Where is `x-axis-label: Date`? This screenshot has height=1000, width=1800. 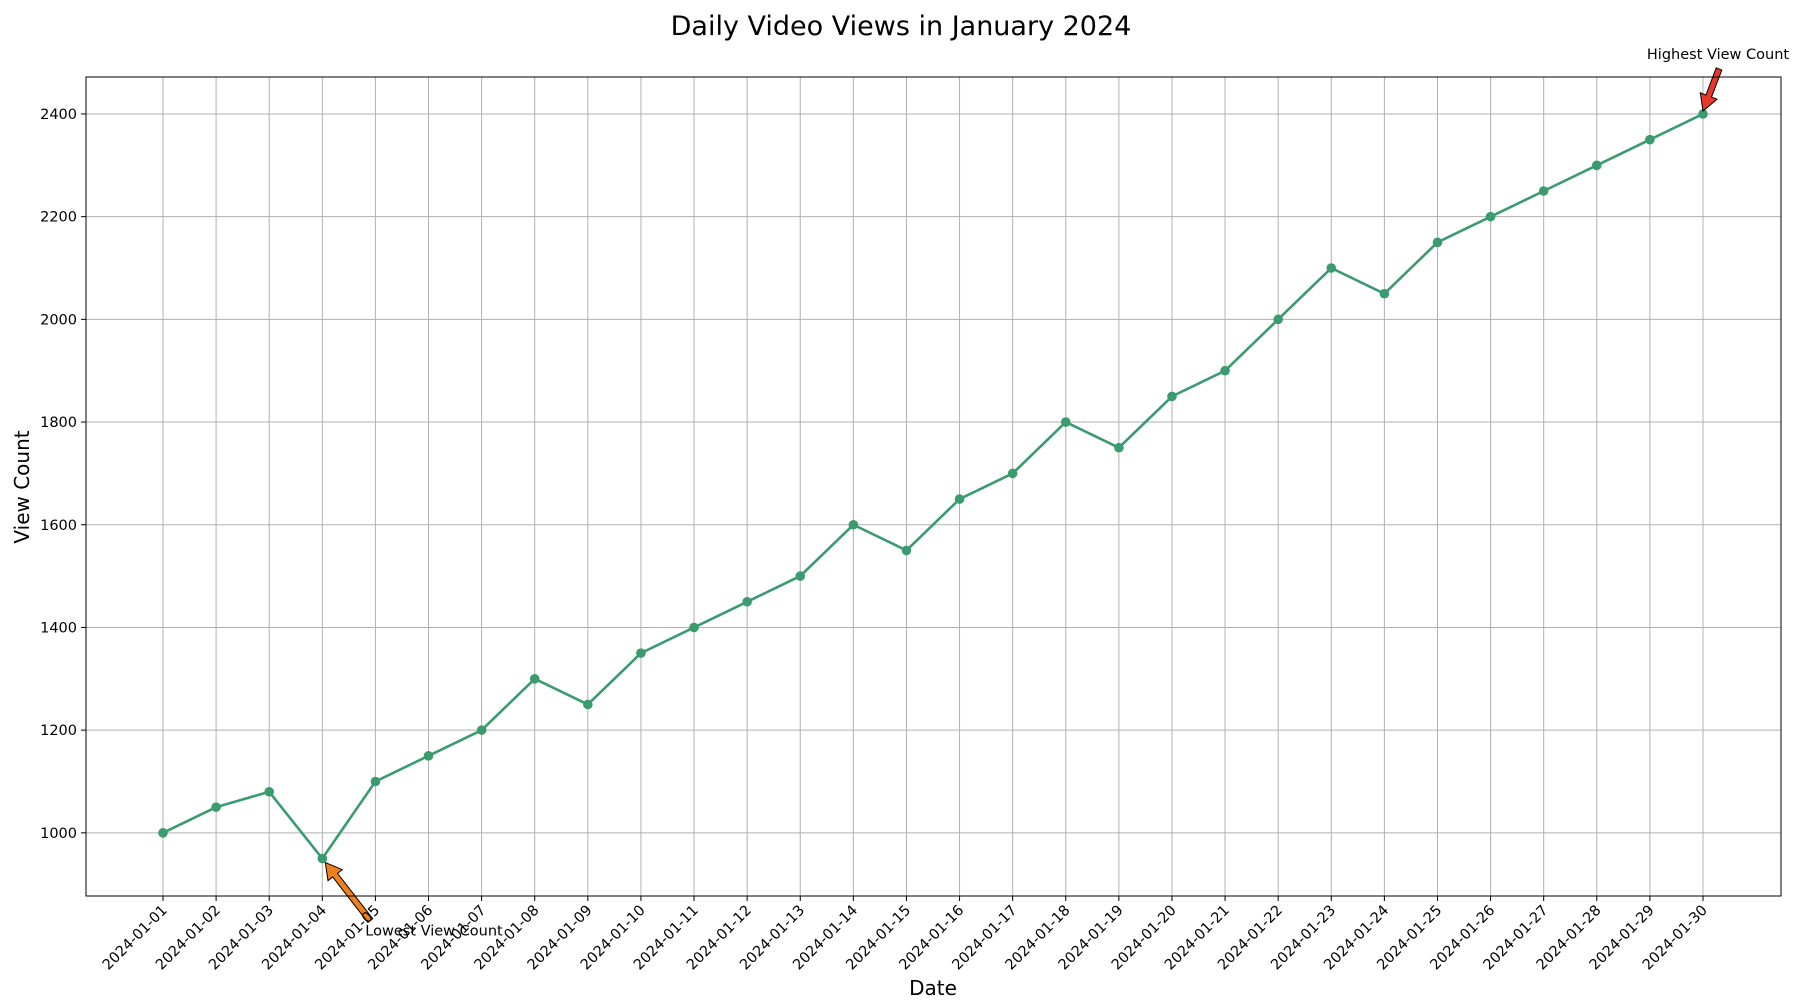
x-axis-label: Date is located at coordinates (933, 988).